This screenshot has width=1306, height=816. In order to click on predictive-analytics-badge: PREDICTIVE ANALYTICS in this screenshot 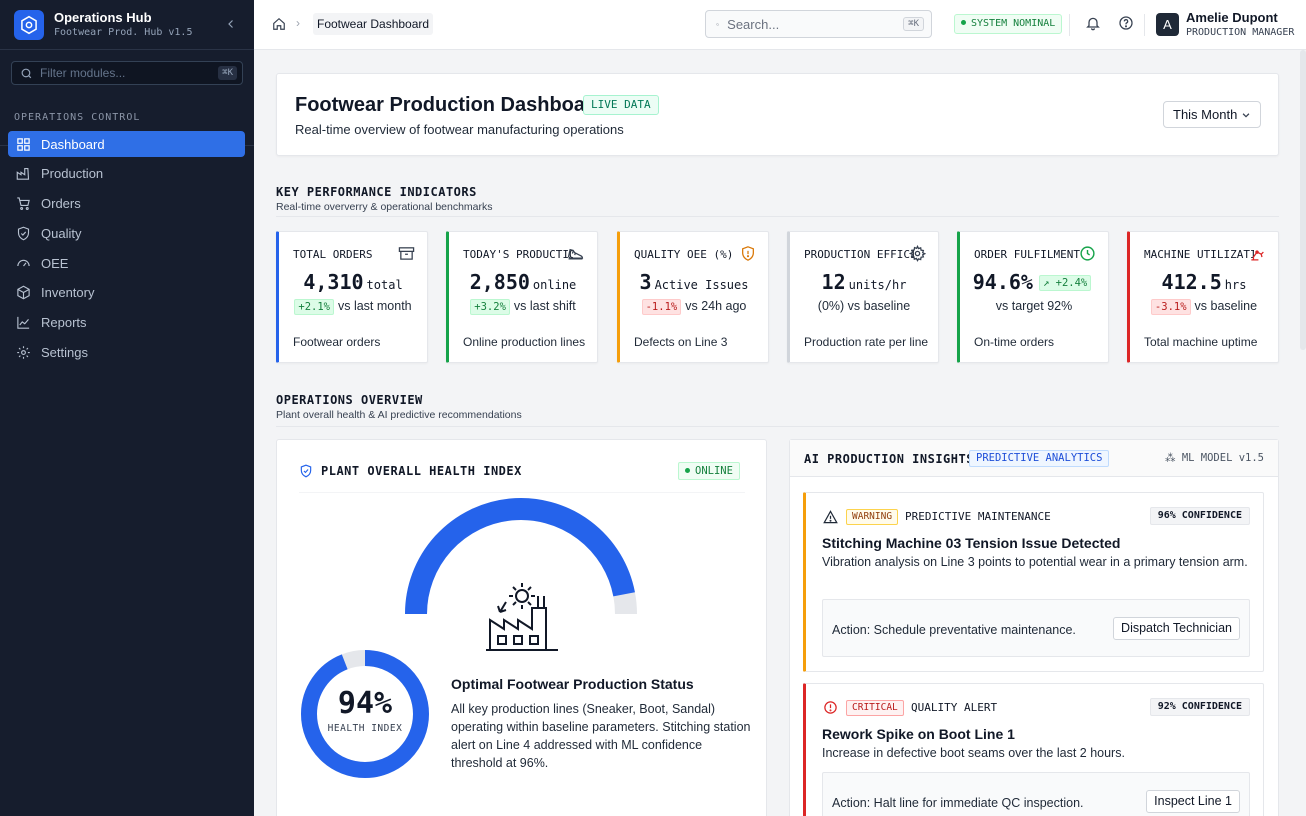, I will do `click(1039, 458)`.